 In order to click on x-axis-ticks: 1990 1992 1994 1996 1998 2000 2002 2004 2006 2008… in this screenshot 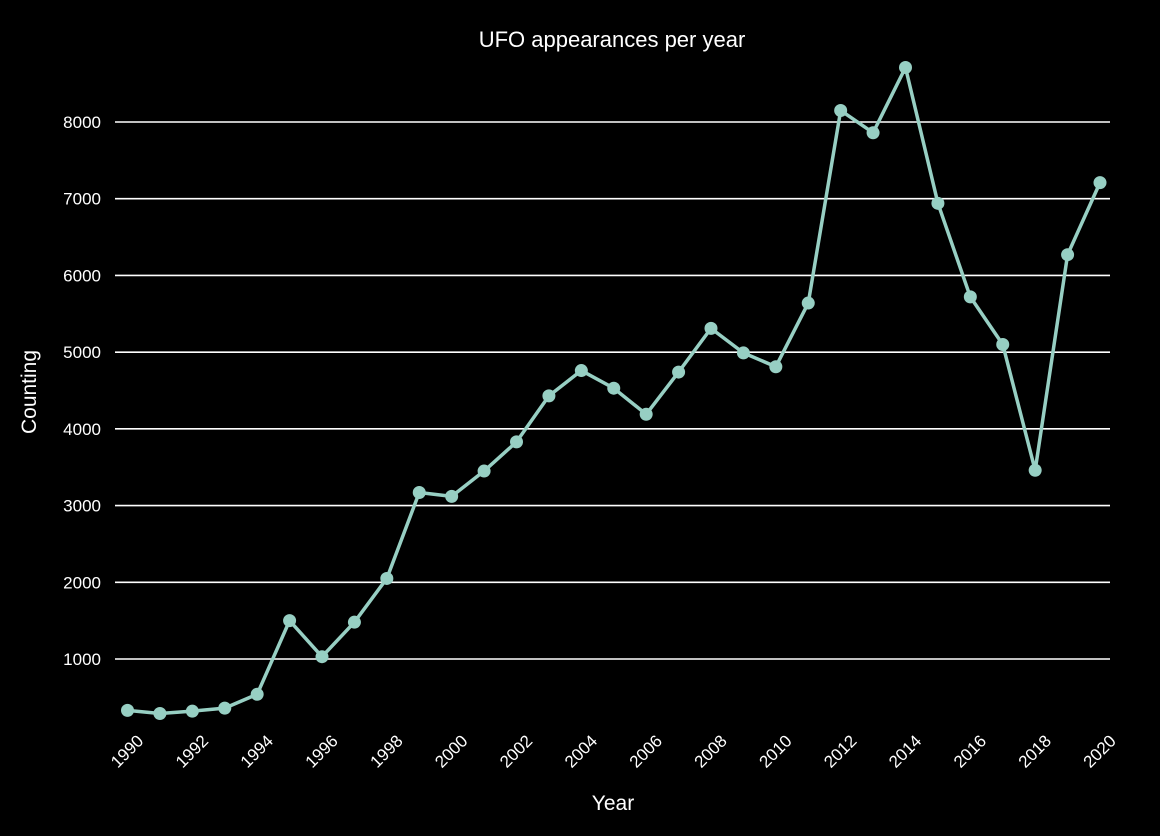, I will do `click(613, 751)`.